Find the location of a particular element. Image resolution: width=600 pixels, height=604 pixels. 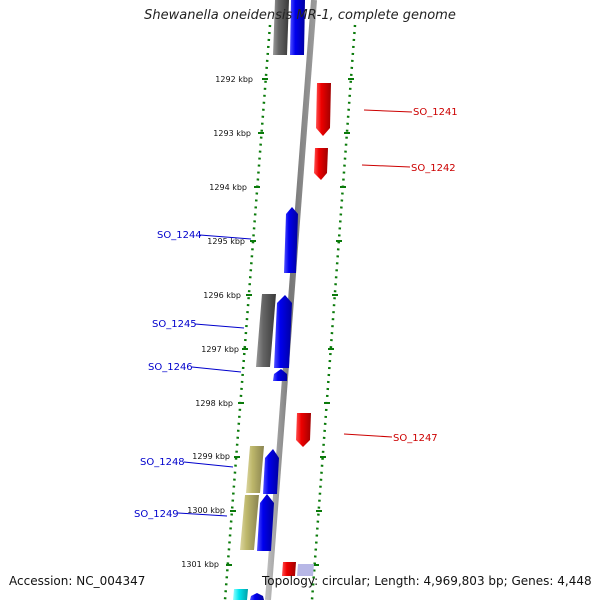

tick-label-1293: 1293 kbp is located at coordinates (232, 133).